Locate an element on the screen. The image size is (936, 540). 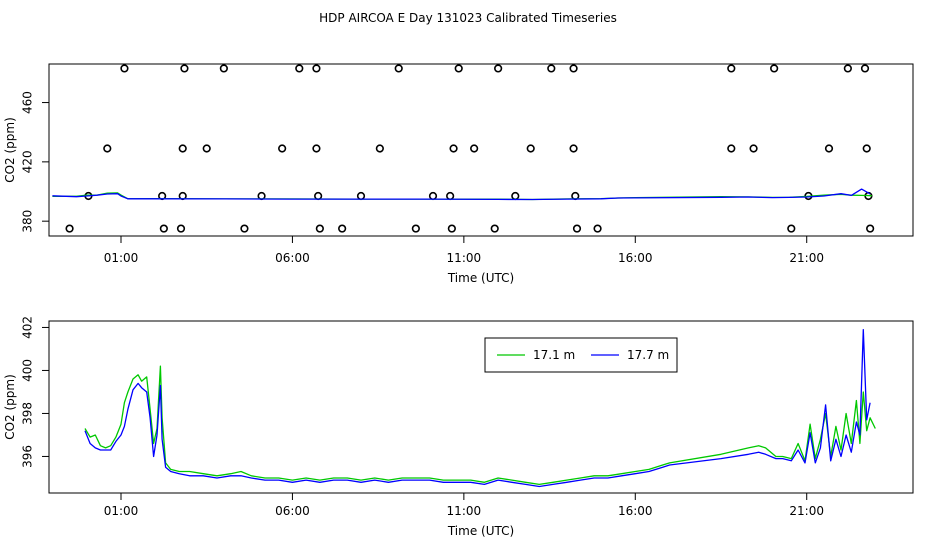
y-tick-label: 398 is located at coordinates (28, 413).